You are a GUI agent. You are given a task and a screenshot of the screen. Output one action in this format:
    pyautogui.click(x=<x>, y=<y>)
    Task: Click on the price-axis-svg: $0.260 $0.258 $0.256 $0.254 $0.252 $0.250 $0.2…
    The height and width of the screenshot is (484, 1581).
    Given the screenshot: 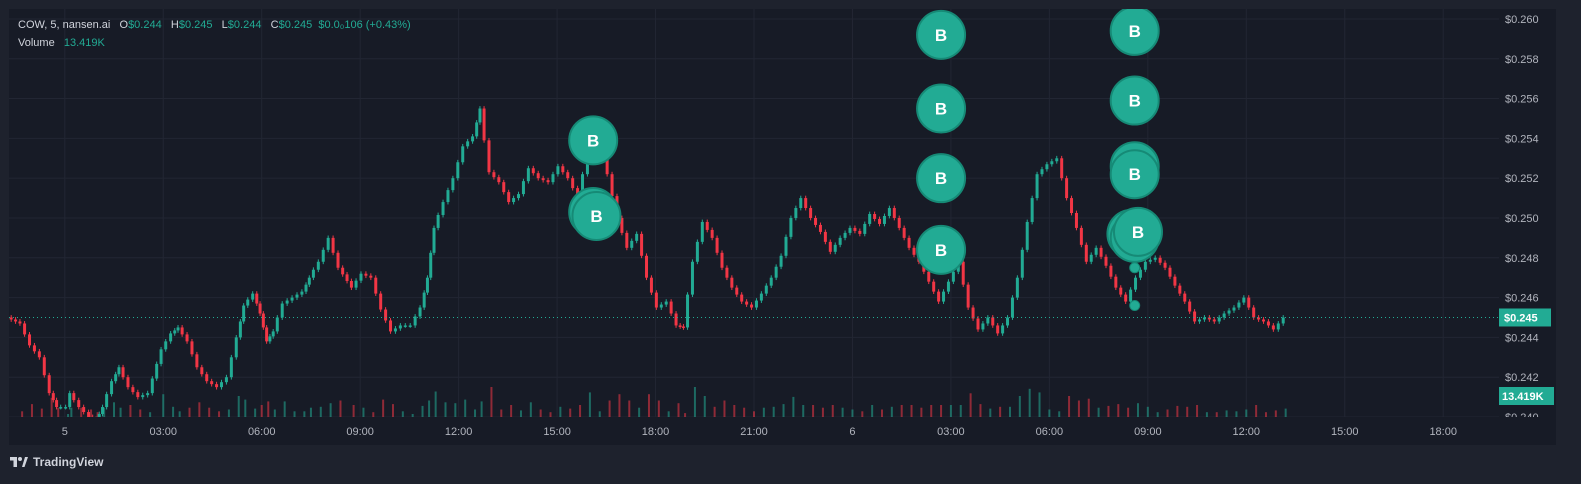 What is the action you would take?
    pyautogui.click(x=1527, y=216)
    